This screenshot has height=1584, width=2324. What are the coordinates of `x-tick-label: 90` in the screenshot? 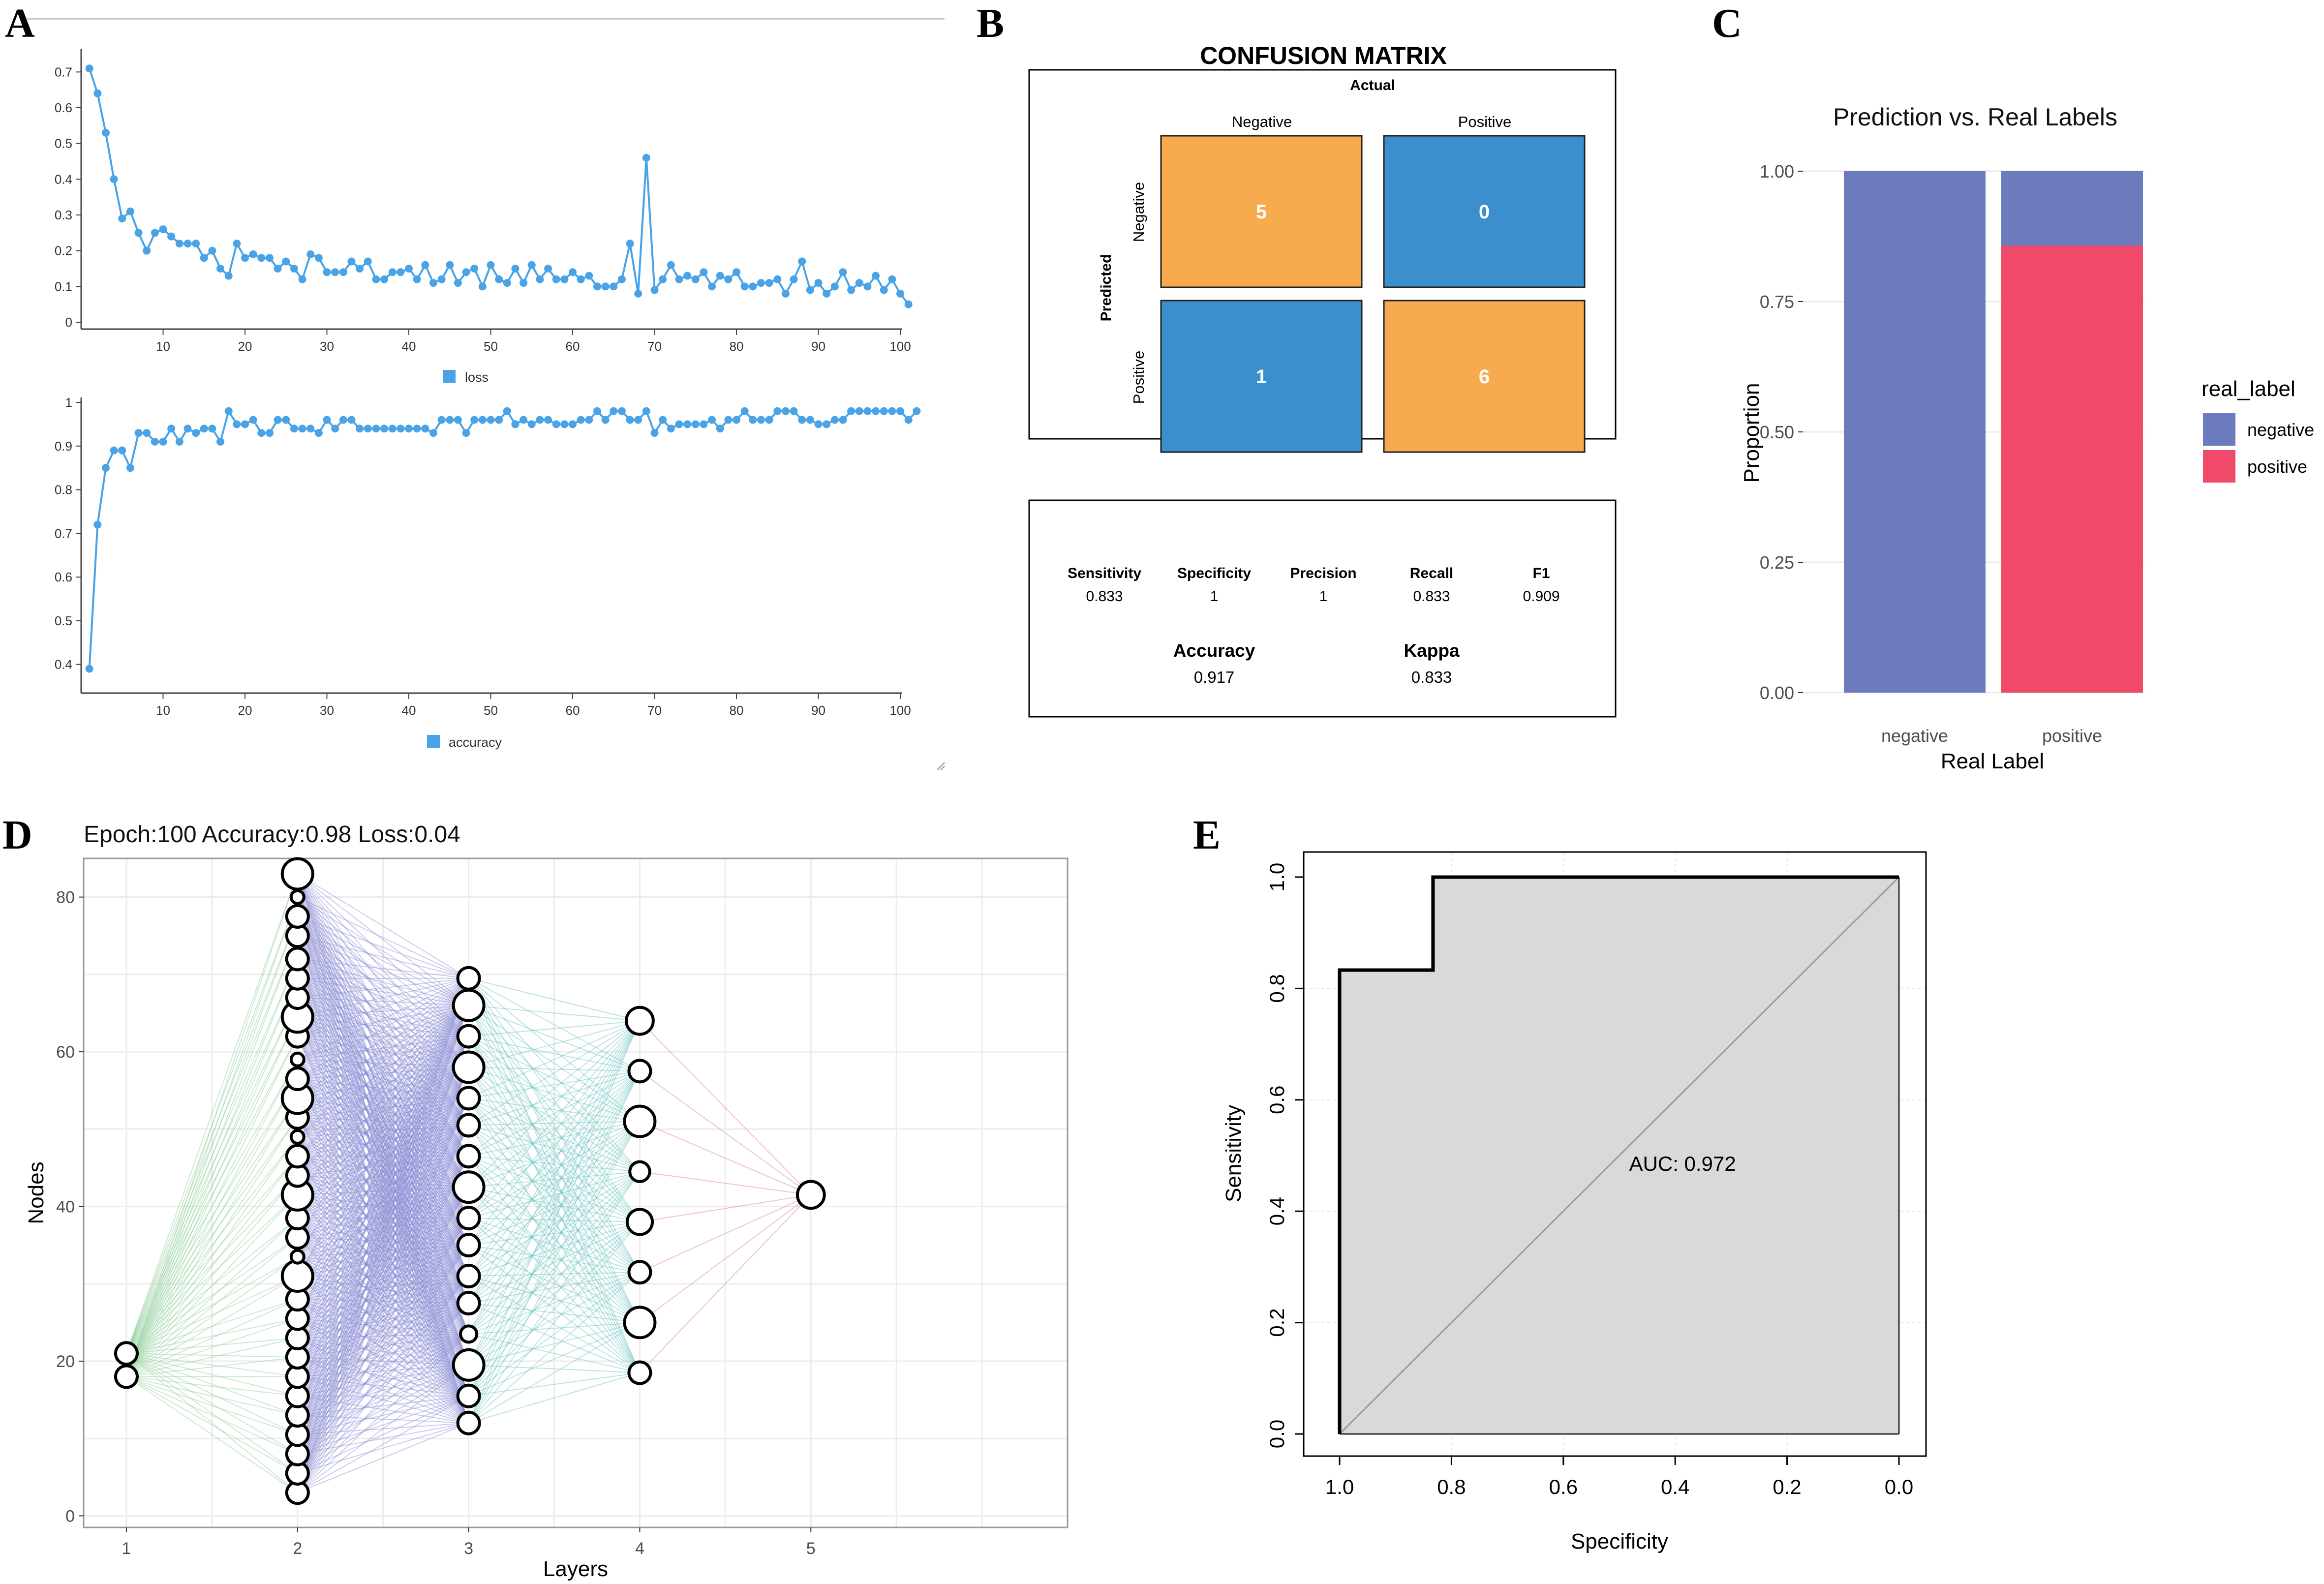 It's located at (818, 710).